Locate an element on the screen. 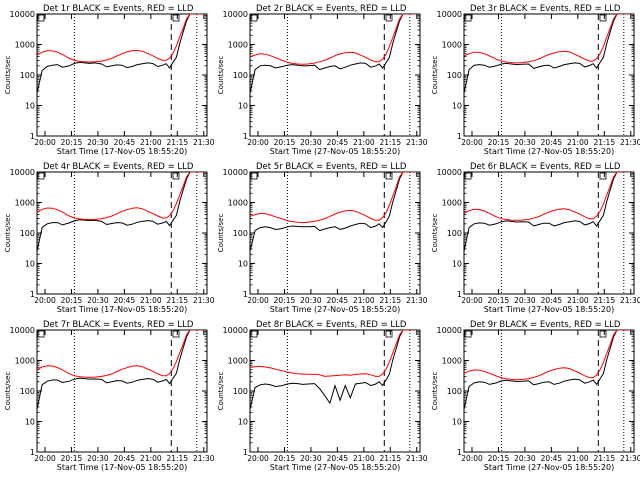 The height and width of the screenshot is (480, 640). panel-title: Det 6r BLACK = Events, RED = LLD is located at coordinates (545, 167).